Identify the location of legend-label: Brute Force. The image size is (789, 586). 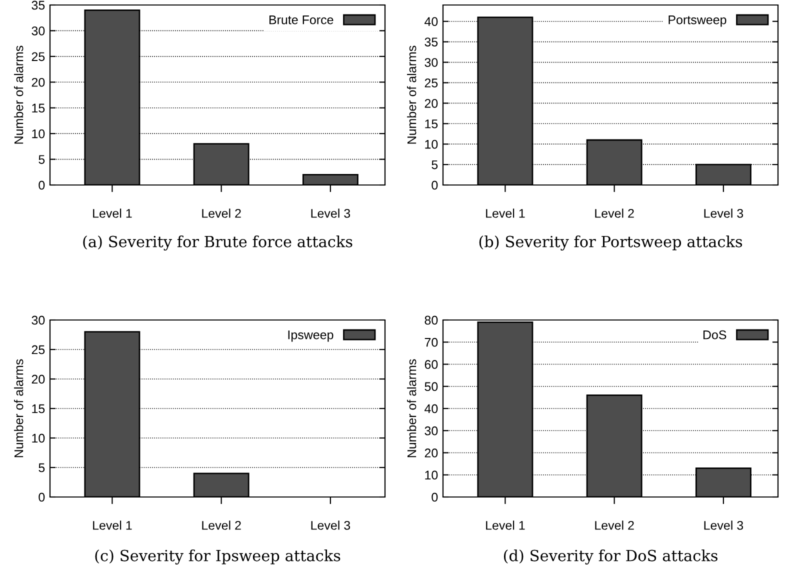
(301, 20).